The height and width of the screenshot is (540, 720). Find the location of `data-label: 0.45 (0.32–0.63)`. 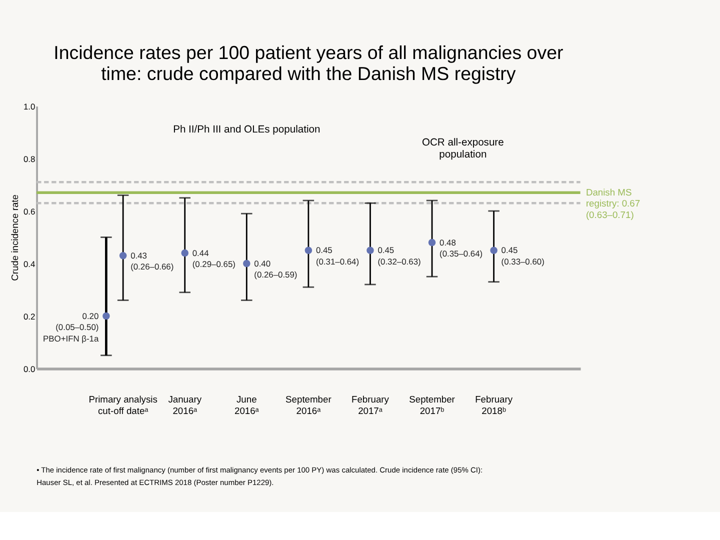

data-label: 0.45 (0.32–0.63) is located at coordinates (399, 255).